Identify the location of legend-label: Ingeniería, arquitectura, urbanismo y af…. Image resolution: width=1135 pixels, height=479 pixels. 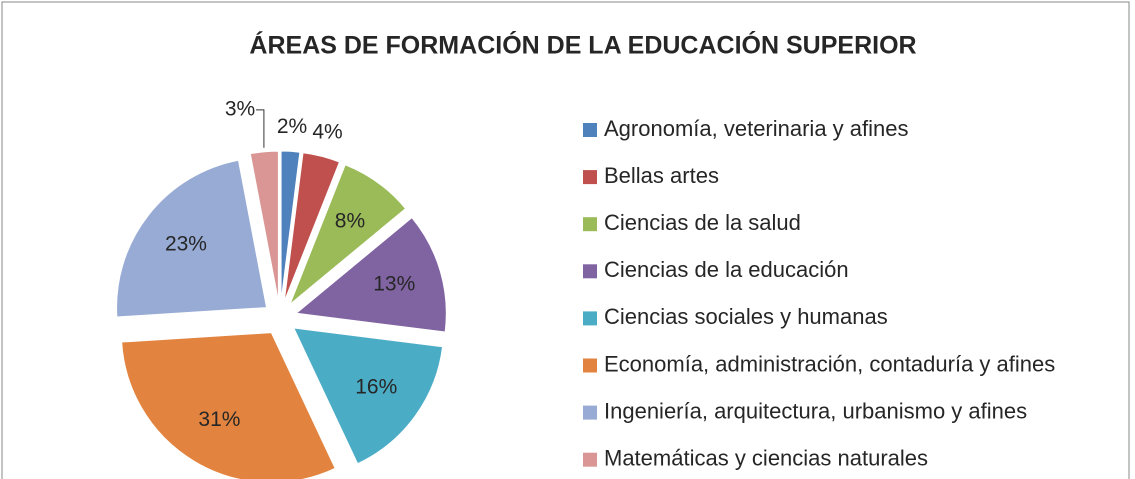
(815, 410).